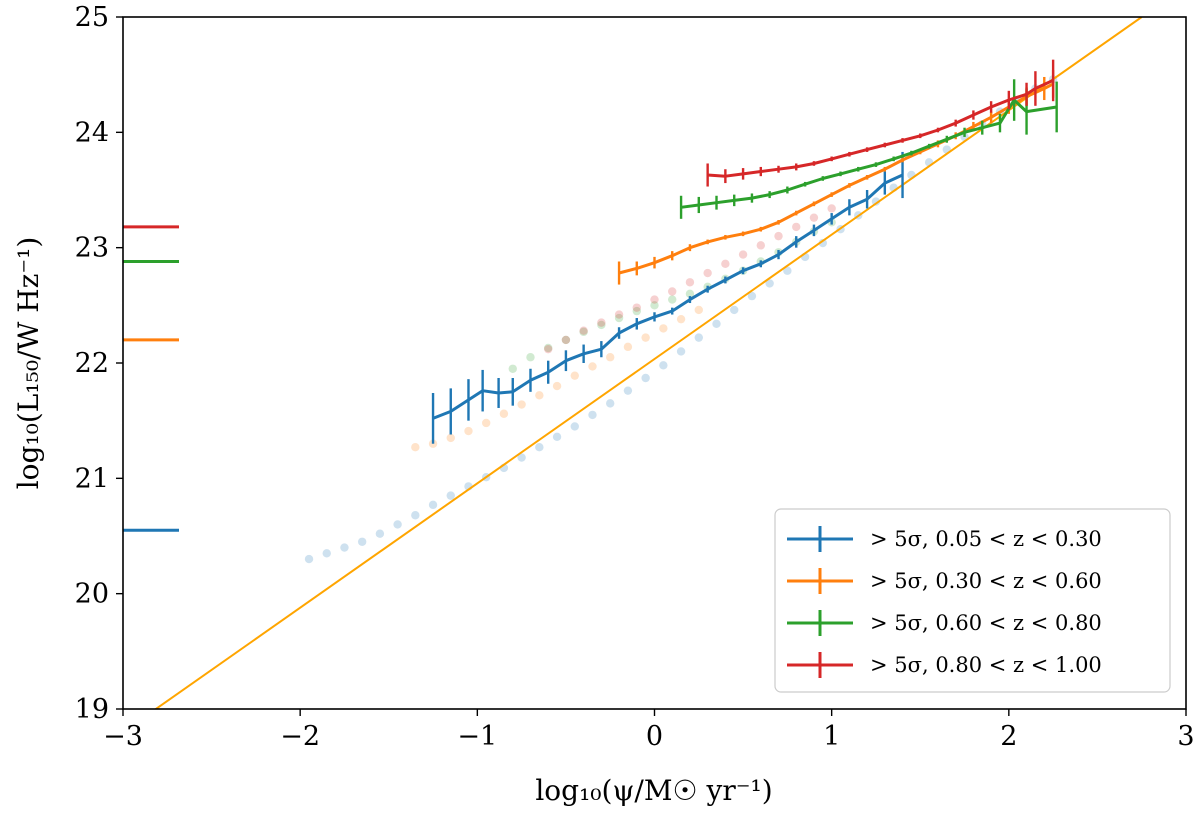 The width and height of the screenshot is (1200, 816). What do you see at coordinates (477, 736) in the screenshot?
I see `x-tick-label-2: −1` at bounding box center [477, 736].